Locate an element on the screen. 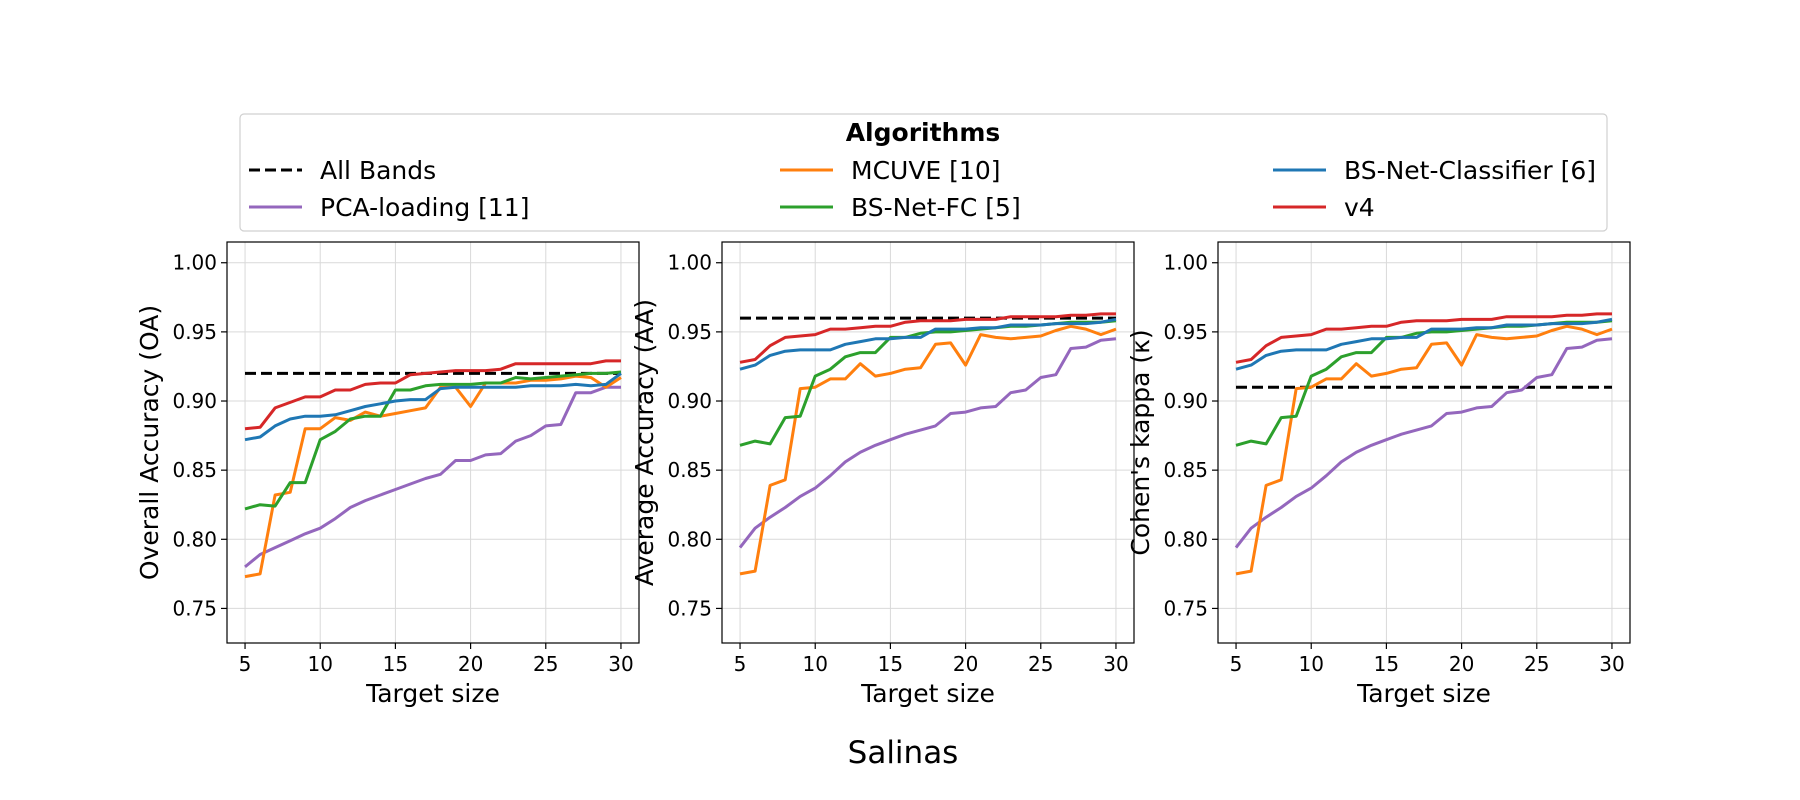  legend-label-bs-net-fc: BS-Net-FC [5] is located at coordinates (936, 207).